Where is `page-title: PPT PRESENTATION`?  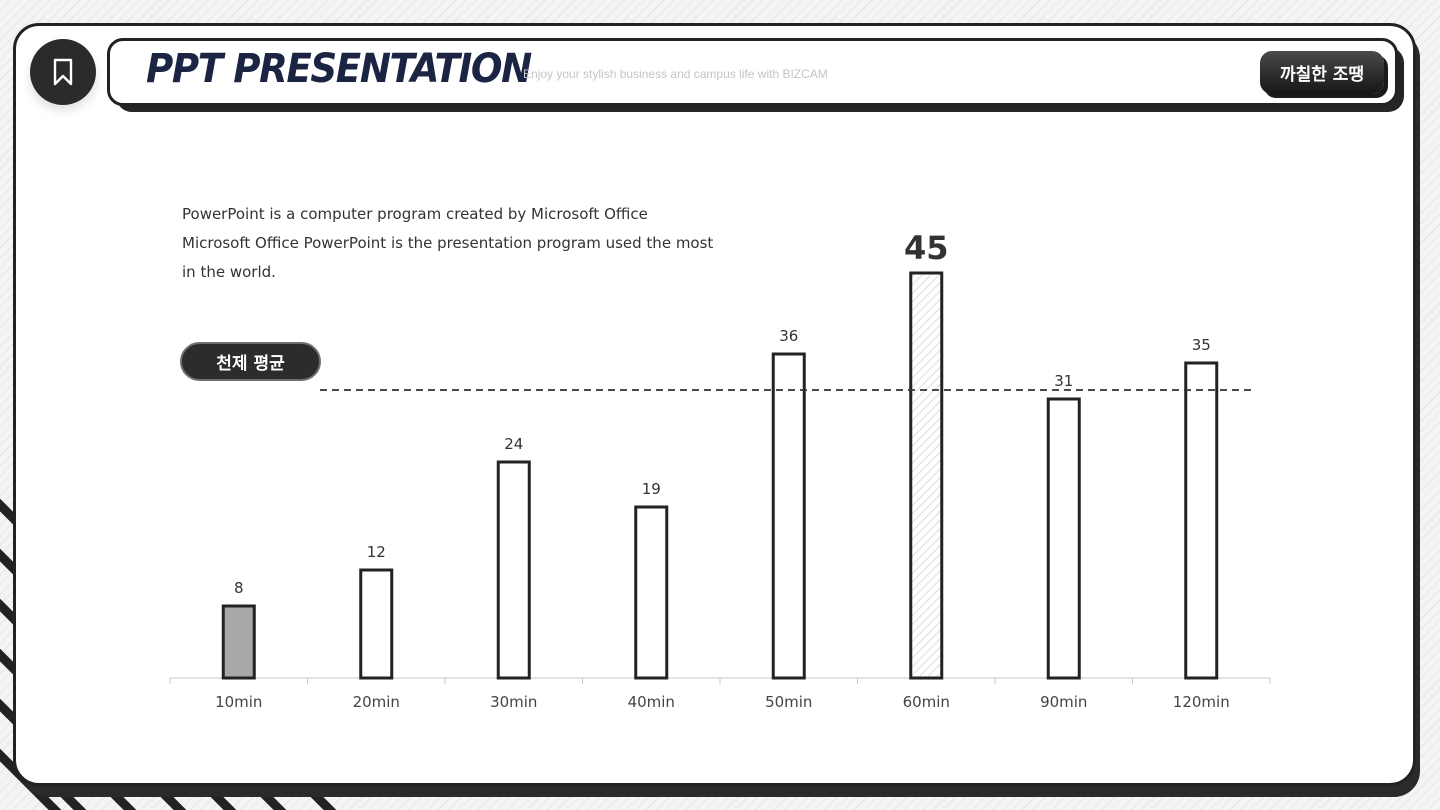
page-title: PPT PRESENTATION is located at coordinates (339, 69).